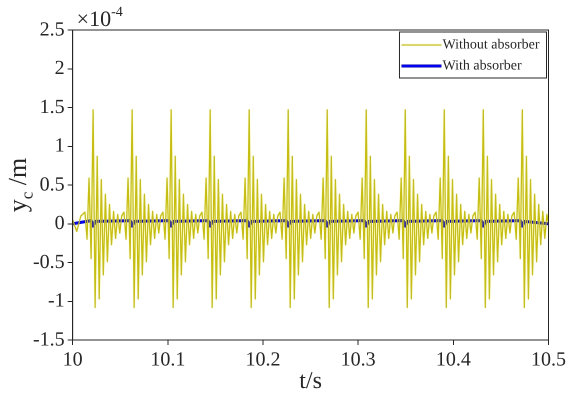 This screenshot has height=405, width=569. Describe the element at coordinates (548, 359) in the screenshot. I see `x-tick-label: 10.5` at that location.